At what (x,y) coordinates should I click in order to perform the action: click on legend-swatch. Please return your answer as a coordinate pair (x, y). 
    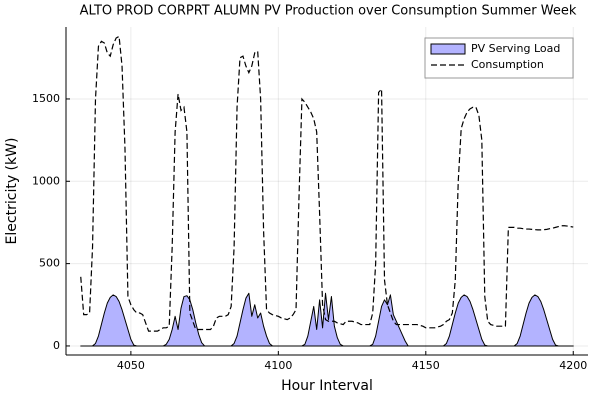
    Looking at the image, I should click on (448, 49).